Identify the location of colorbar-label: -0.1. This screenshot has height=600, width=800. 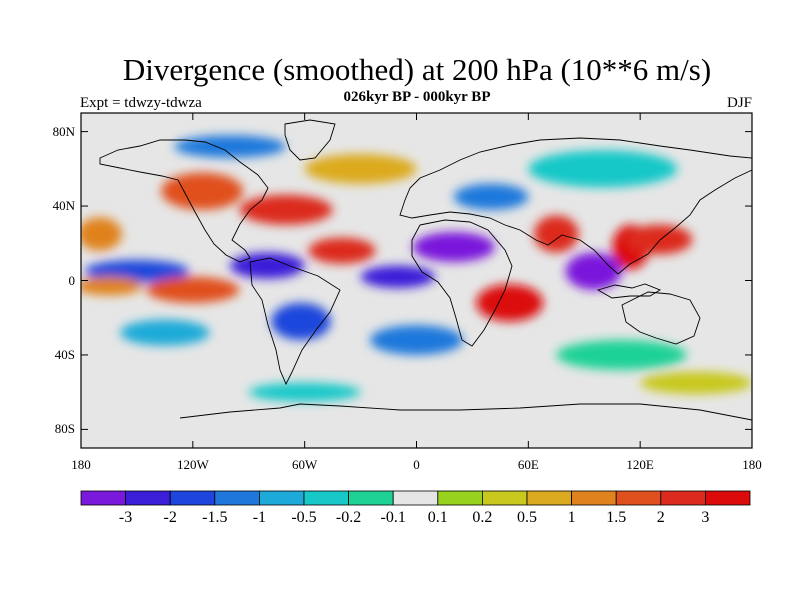
(393, 517).